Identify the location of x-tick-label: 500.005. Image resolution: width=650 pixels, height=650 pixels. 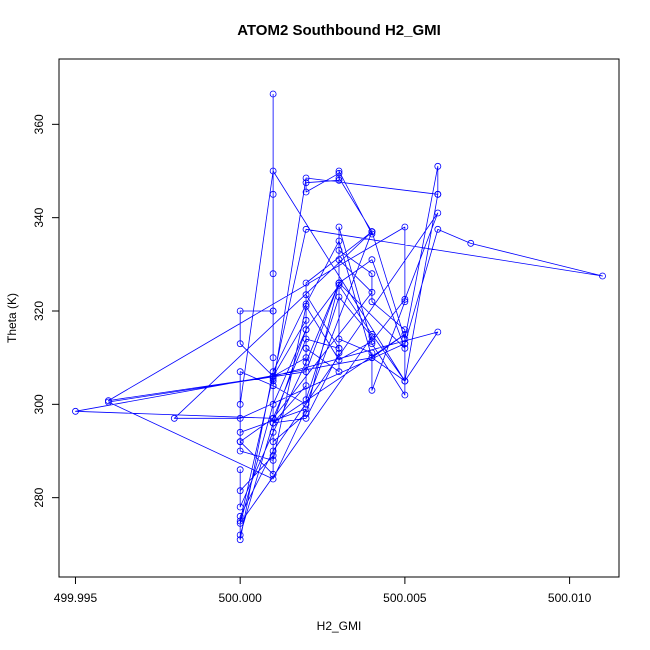
(405, 598).